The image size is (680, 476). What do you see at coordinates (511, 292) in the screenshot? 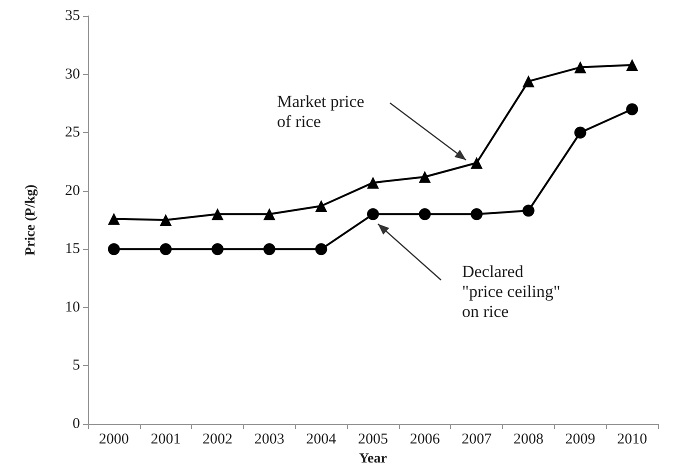
I see `annotation: Declared "price ceiling" on rice` at bounding box center [511, 292].